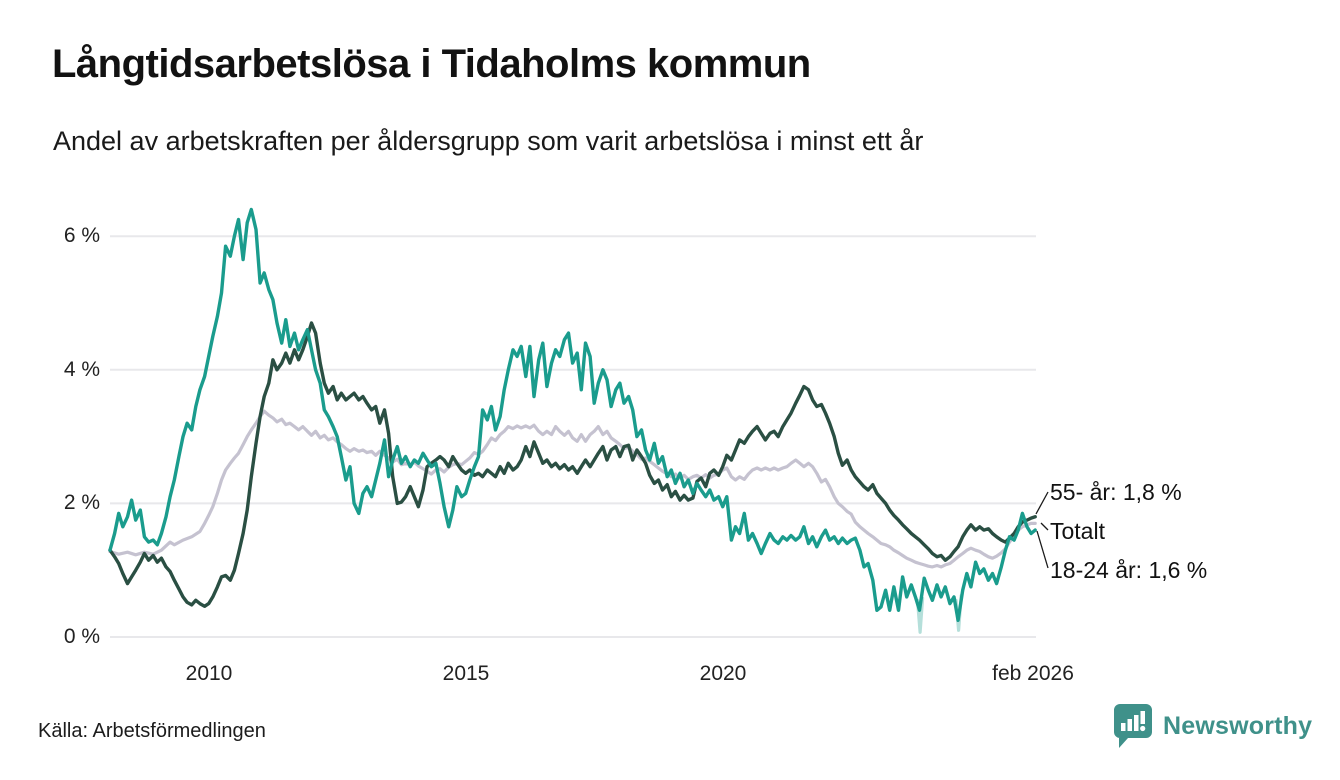 The image size is (1340, 780). What do you see at coordinates (81, 636) in the screenshot?
I see `y-tick-0: 0 %` at bounding box center [81, 636].